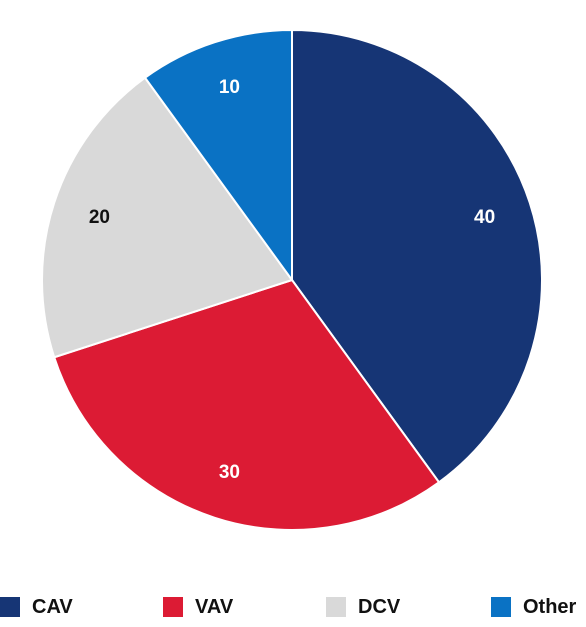 The width and height of the screenshot is (586, 627). Describe the element at coordinates (218, 155) in the screenshot. I see `pie-slice-other` at that location.